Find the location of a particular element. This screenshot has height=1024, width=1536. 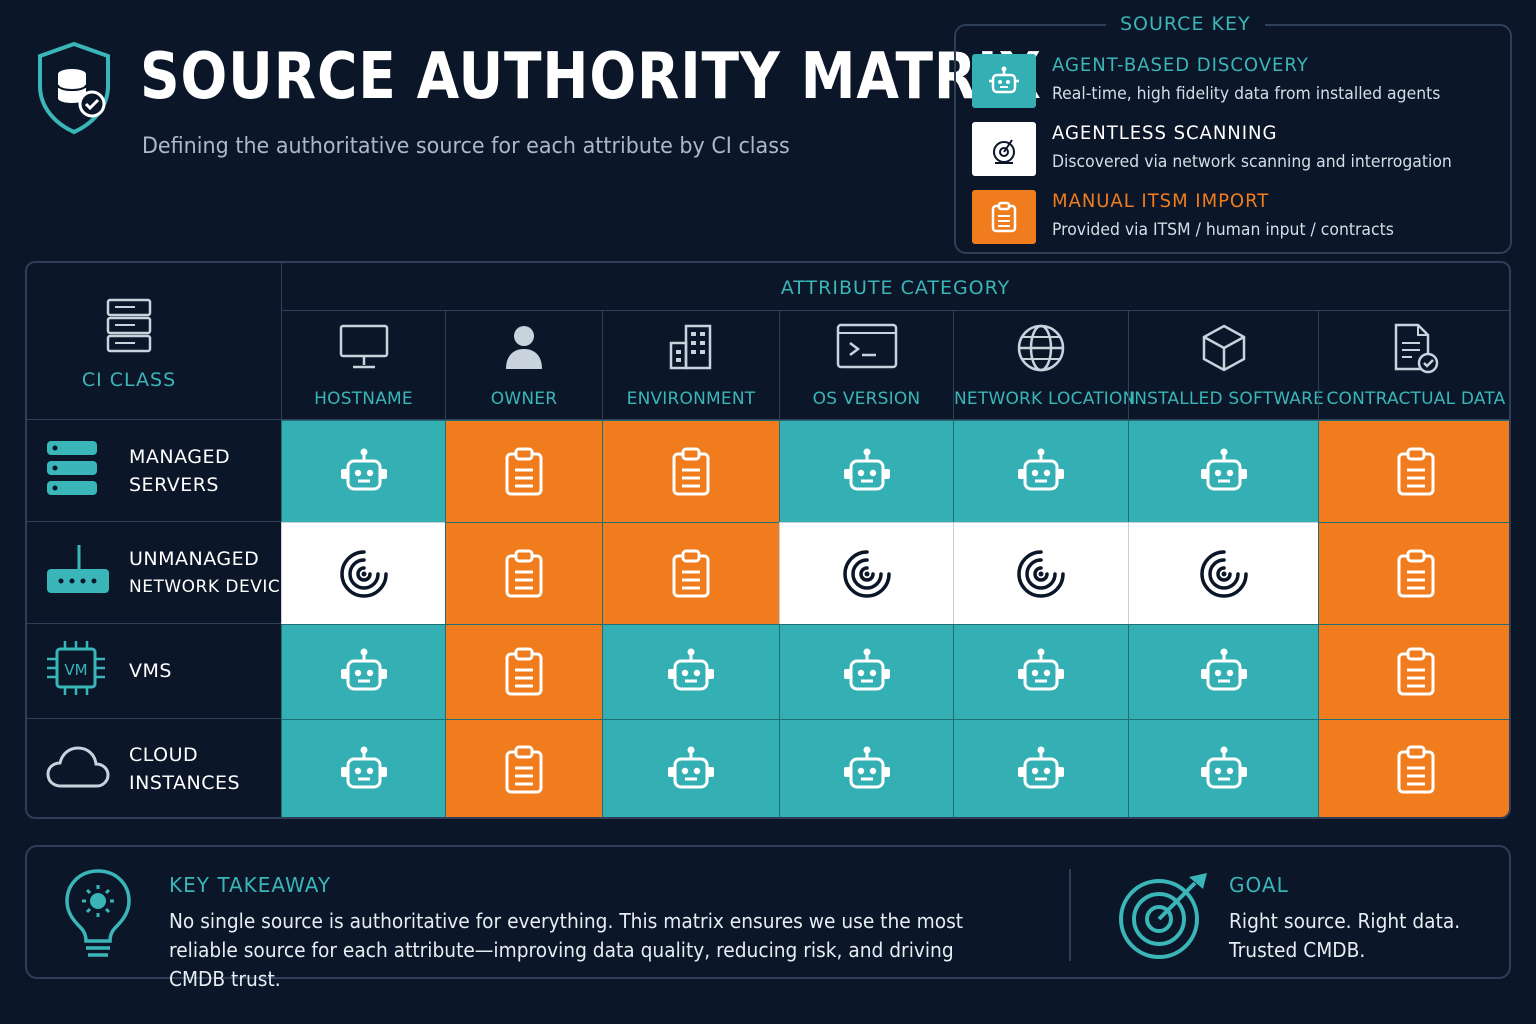

source-key-title: SOURCE KEY is located at coordinates (1185, 24).